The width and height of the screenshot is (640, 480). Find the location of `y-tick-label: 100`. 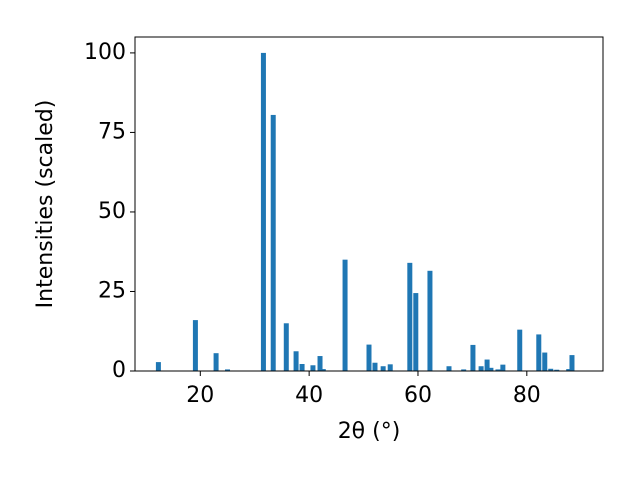

y-tick-label: 100 is located at coordinates (105, 52).